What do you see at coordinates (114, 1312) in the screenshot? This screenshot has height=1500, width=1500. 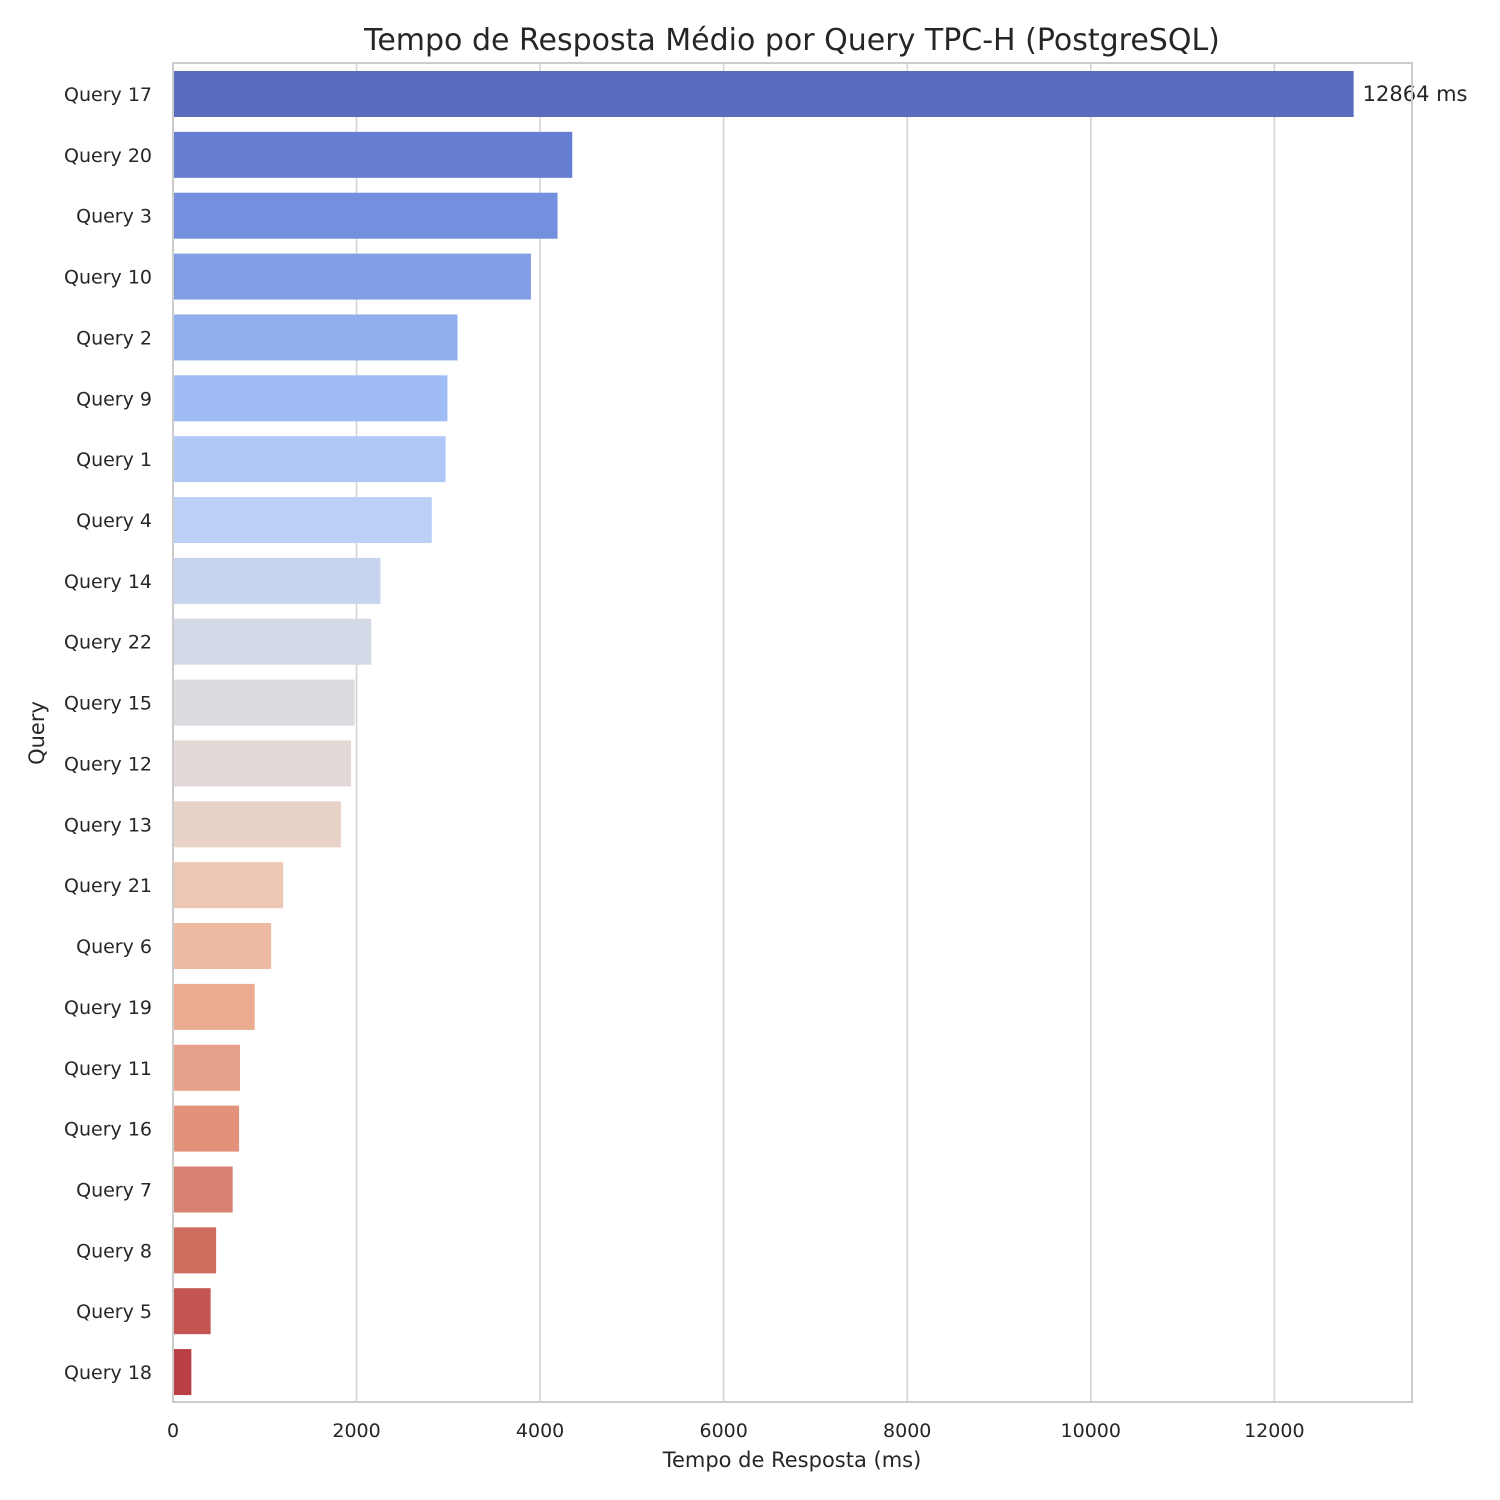 I see `y-tick-label: Query 5` at bounding box center [114, 1312].